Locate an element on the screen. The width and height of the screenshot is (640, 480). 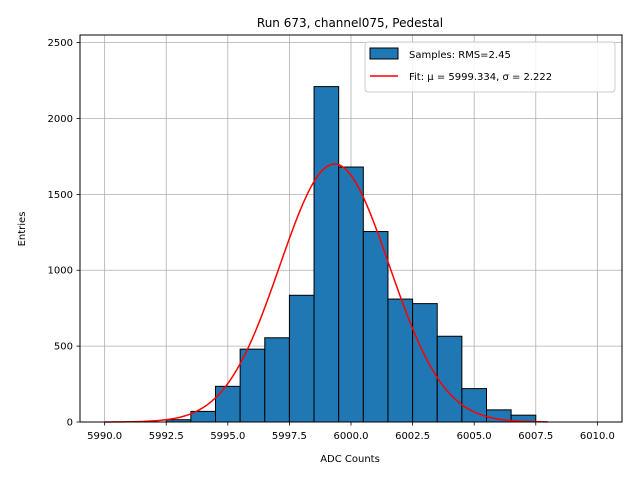
y-axis-title: Entries is located at coordinates (22, 229).